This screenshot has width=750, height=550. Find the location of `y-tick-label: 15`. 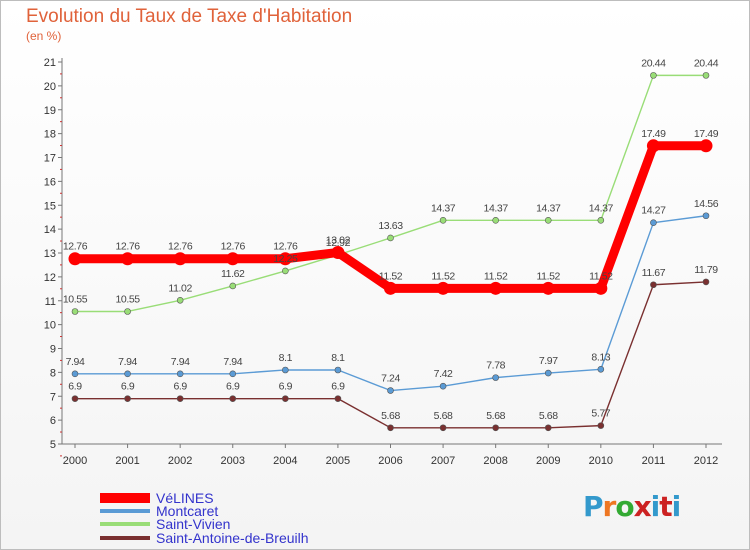

y-tick-label: 15 is located at coordinates (50, 206).